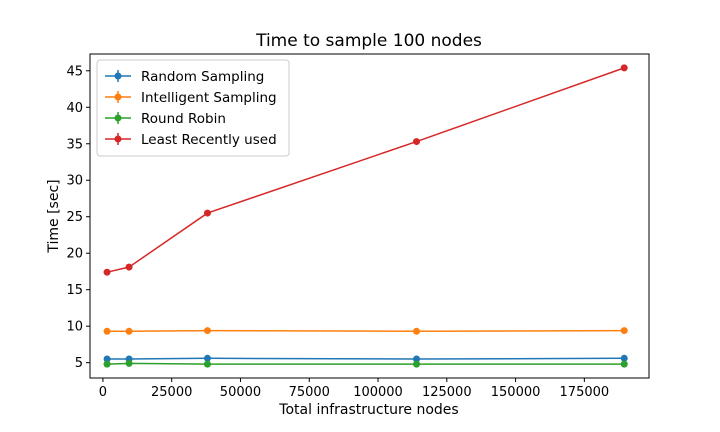 The height and width of the screenshot is (432, 720). I want to click on x-tick-label: 125000, so click(447, 392).